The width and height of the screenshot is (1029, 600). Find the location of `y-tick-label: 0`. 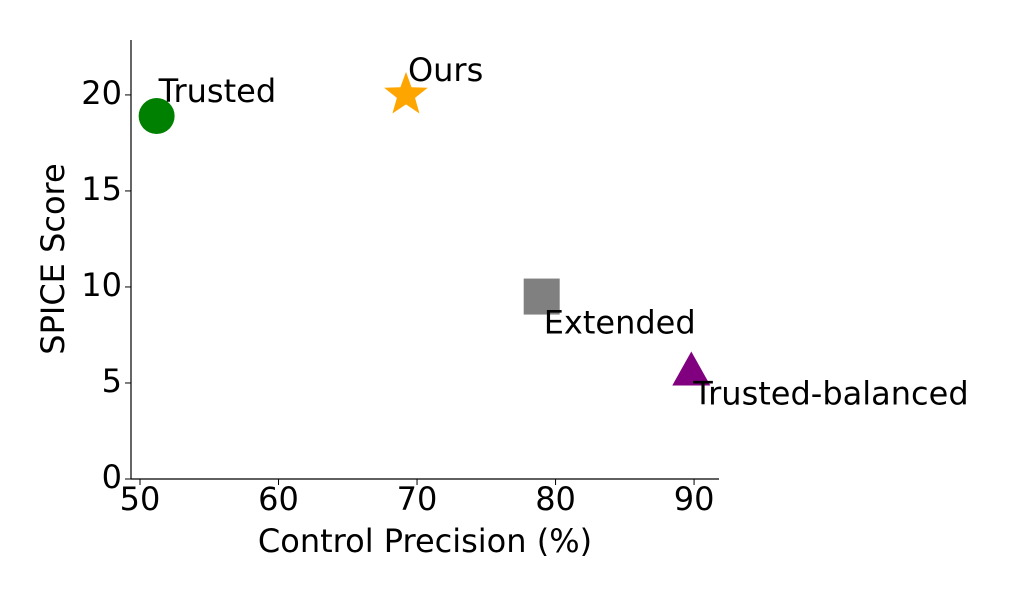

y-tick-label: 0 is located at coordinates (112, 477).